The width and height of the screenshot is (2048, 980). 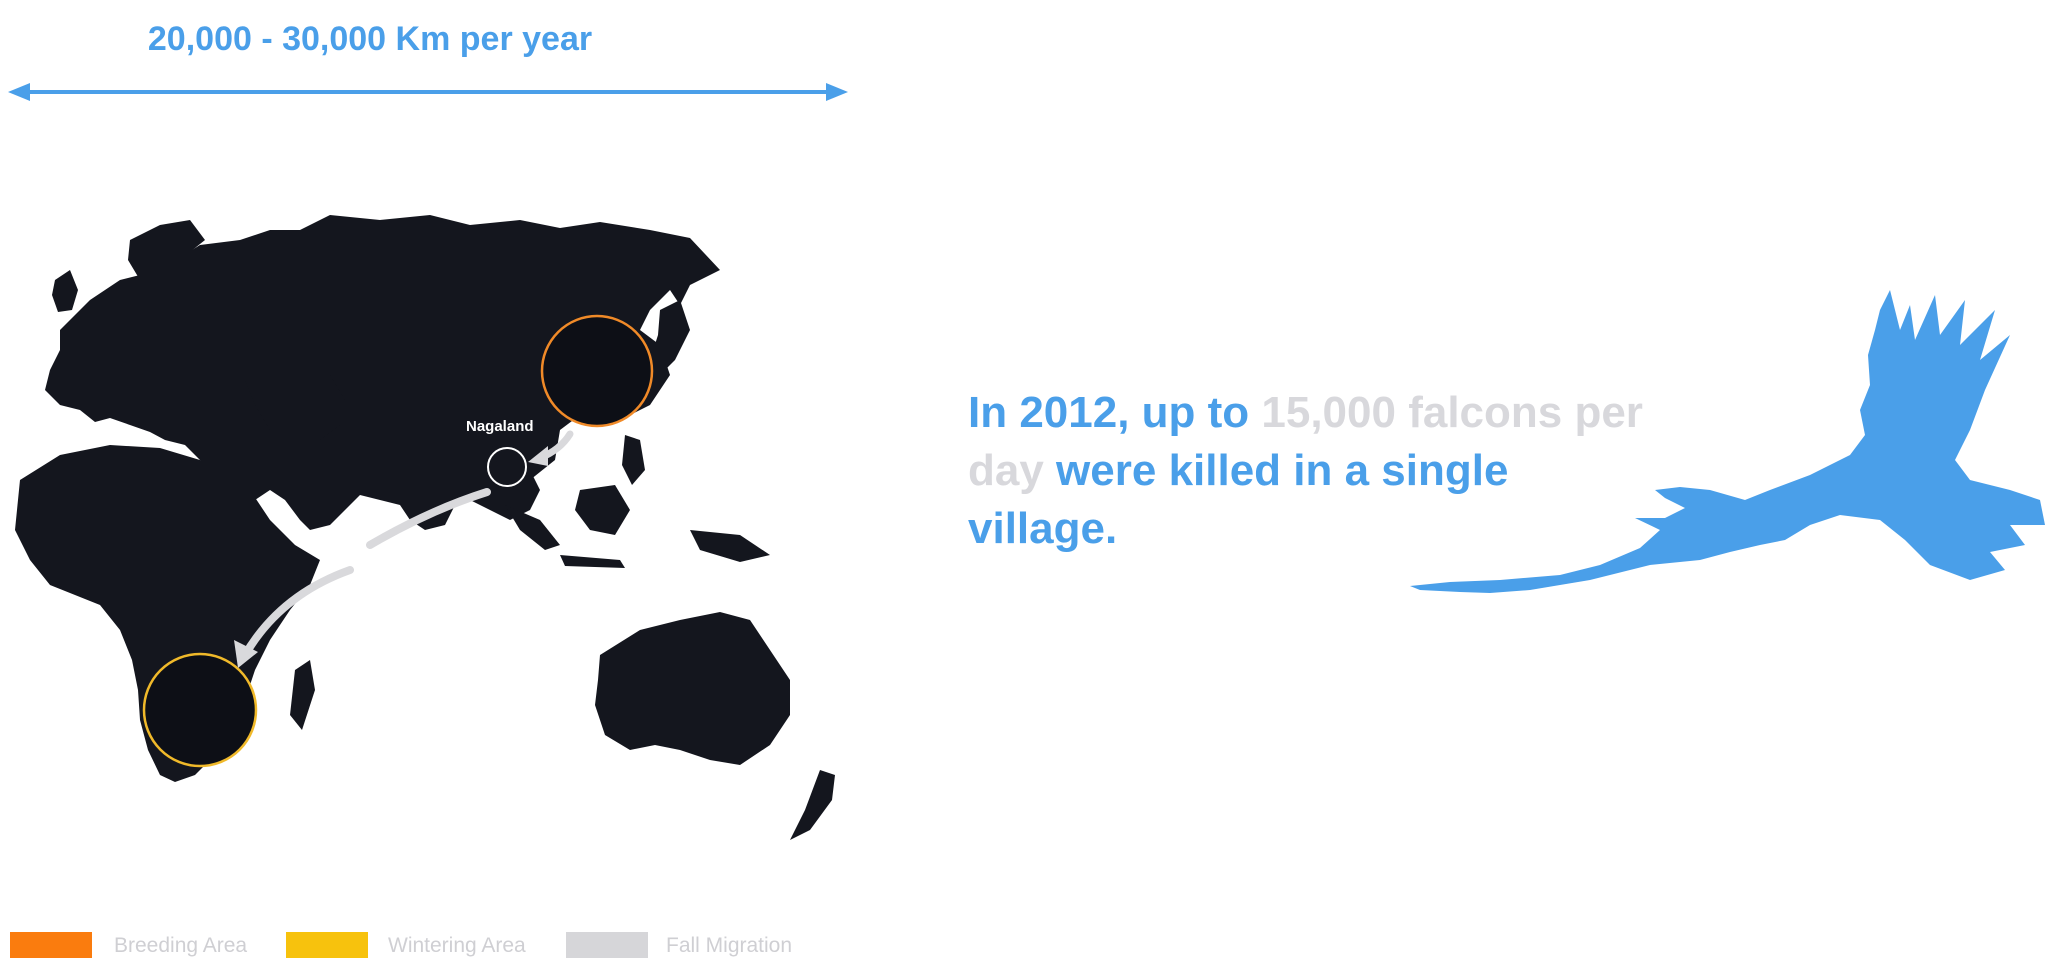 I want to click on japan, so click(x=670, y=337).